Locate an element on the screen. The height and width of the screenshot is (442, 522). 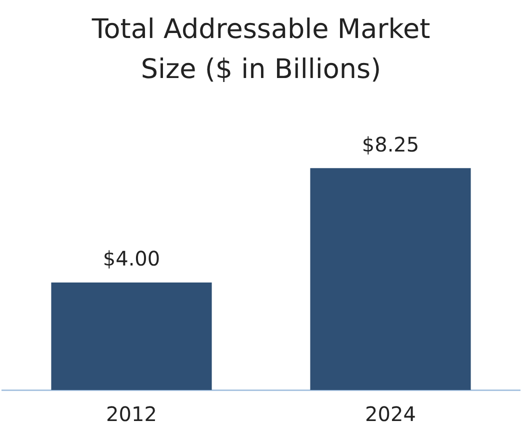
x-tick-label: 2012 is located at coordinates (131, 414).